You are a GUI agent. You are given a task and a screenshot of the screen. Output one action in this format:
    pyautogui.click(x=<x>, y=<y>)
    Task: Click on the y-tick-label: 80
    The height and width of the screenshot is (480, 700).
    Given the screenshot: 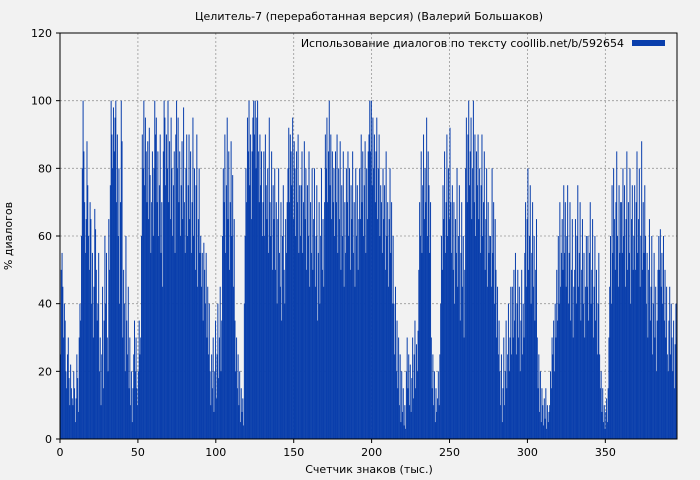 What is the action you would take?
    pyautogui.click(x=45, y=168)
    